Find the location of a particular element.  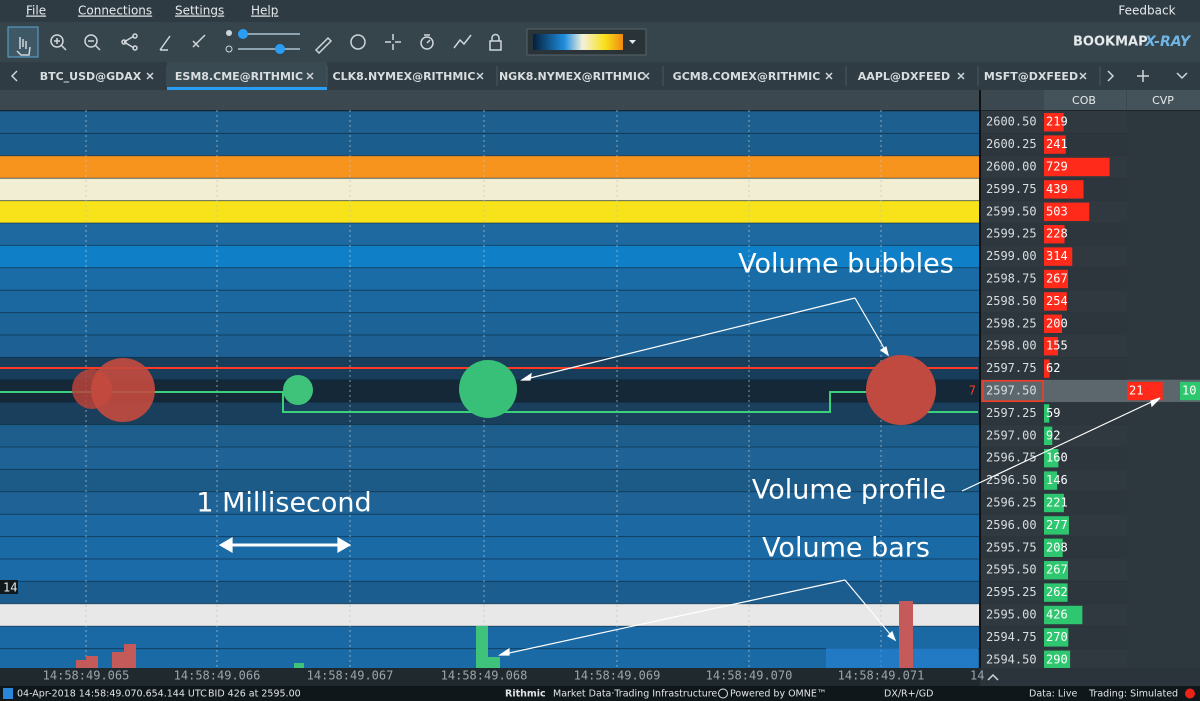

cob-size: 270 is located at coordinates (1057, 637).